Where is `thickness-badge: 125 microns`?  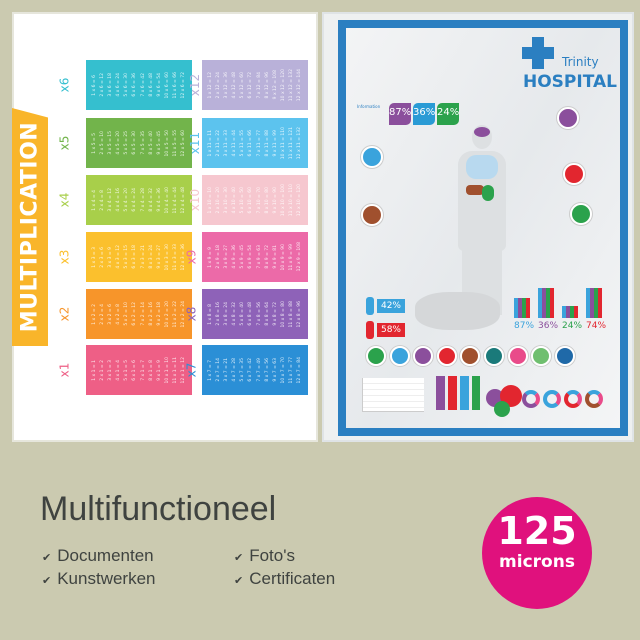
thickness-badge: 125 microns is located at coordinates (537, 553).